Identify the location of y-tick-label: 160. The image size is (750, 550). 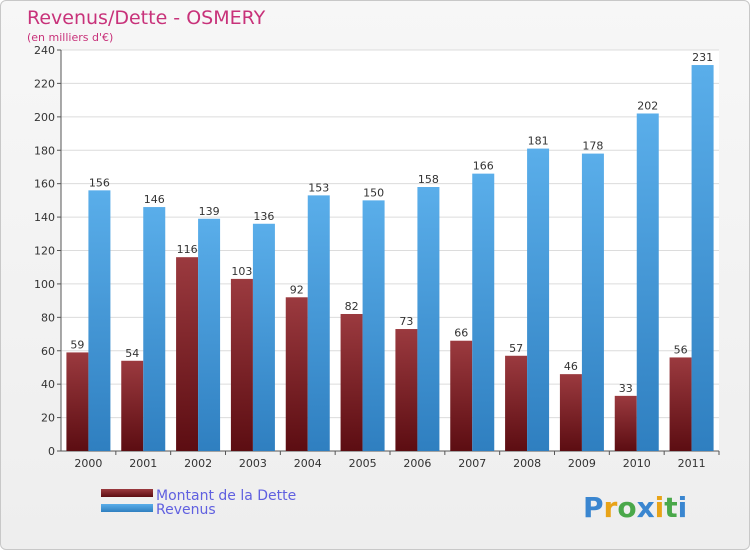
(44, 184).